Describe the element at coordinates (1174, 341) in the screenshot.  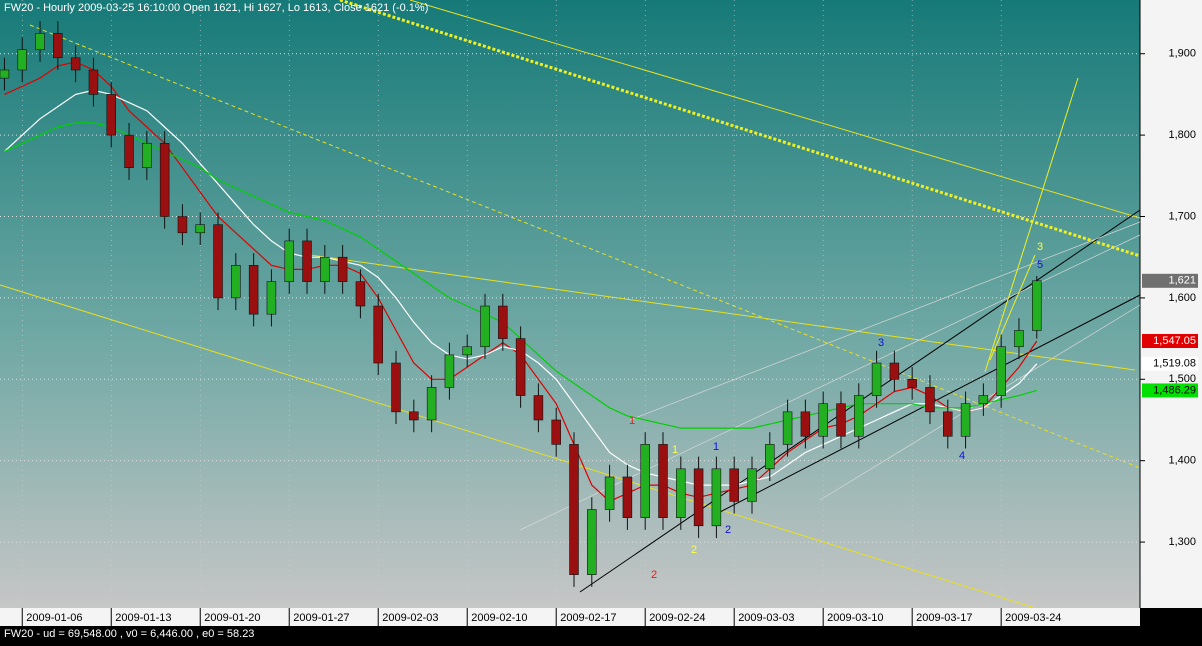
I see `value-label: 1,547.05` at that location.